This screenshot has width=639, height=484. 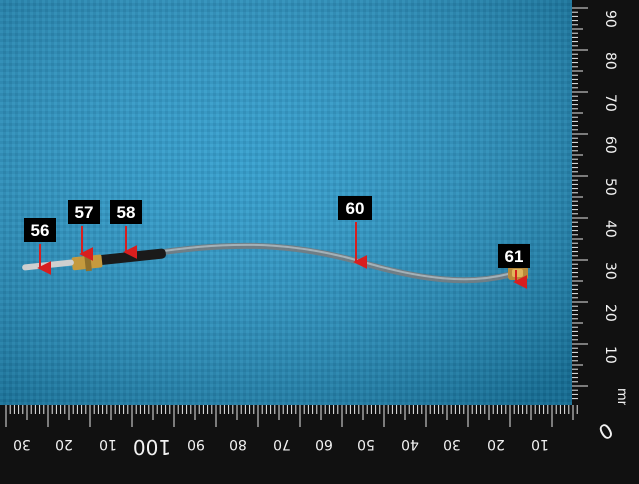 What do you see at coordinates (238, 444) in the screenshot?
I see `horizontal-ruler-label: 80` at bounding box center [238, 444].